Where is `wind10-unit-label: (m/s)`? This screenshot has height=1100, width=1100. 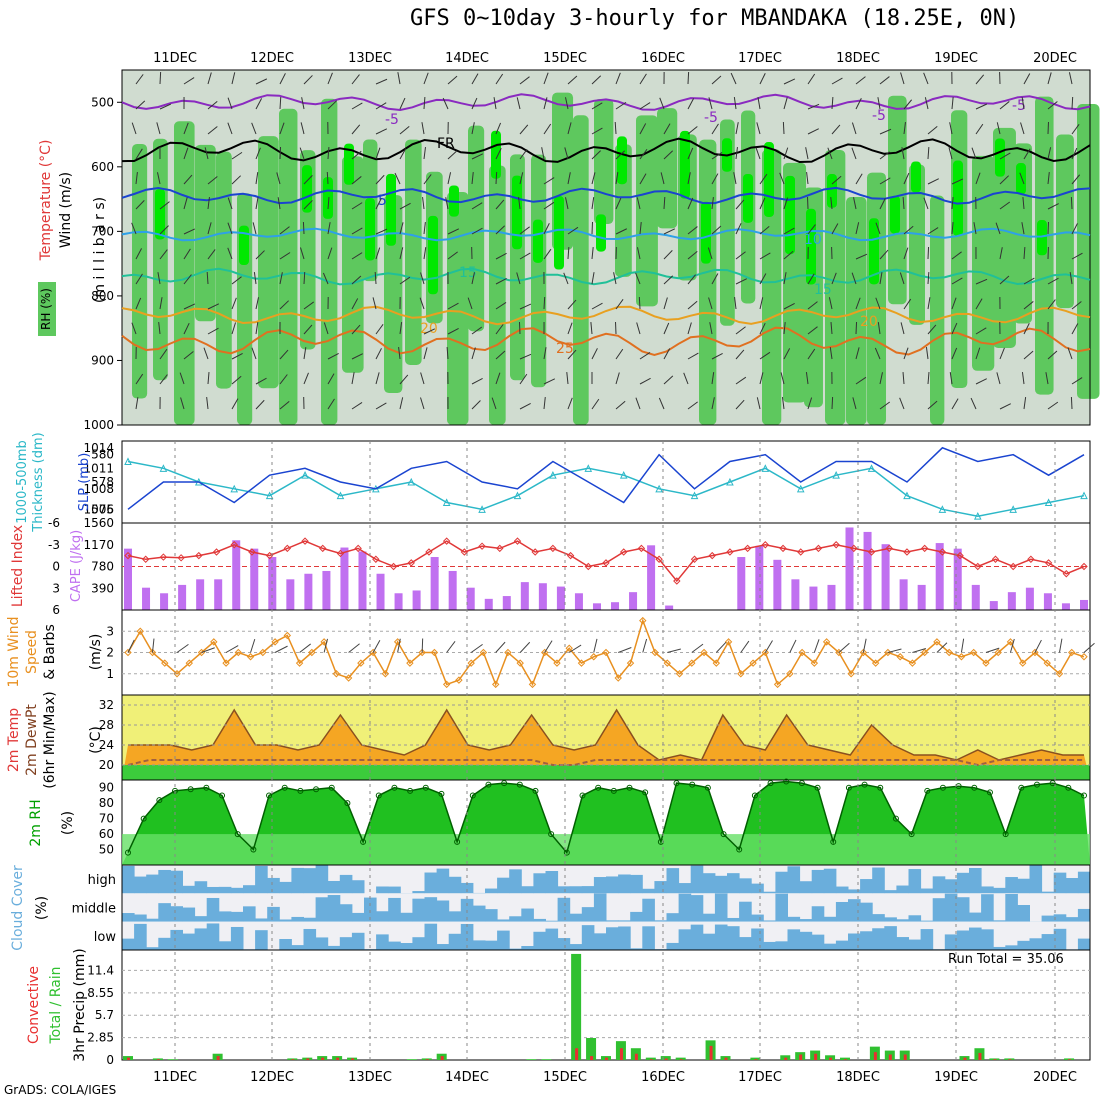 wind10-unit-label: (m/s) is located at coordinates (96, 652).